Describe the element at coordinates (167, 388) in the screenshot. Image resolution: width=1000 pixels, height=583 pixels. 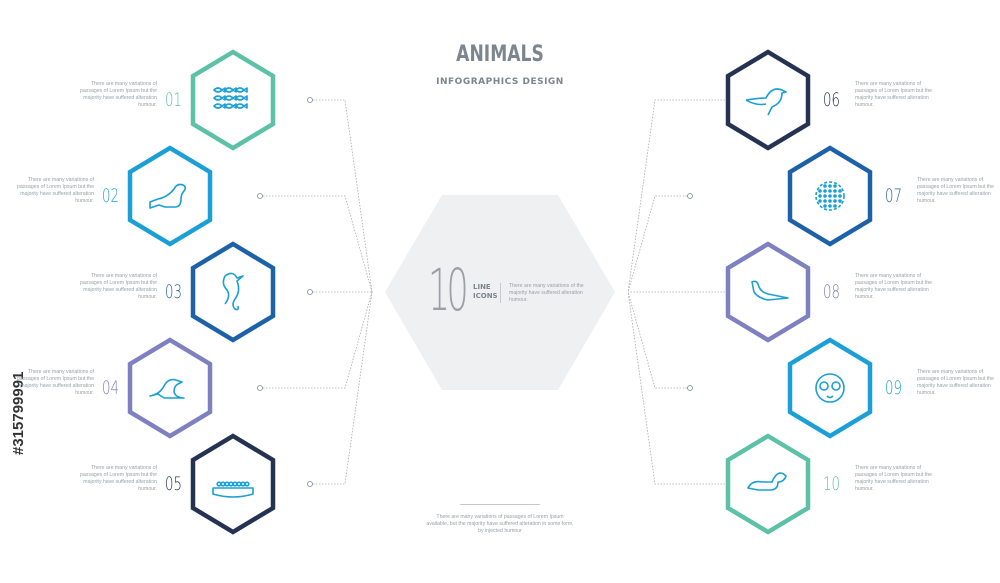
I see `sea-lion-icon` at that location.